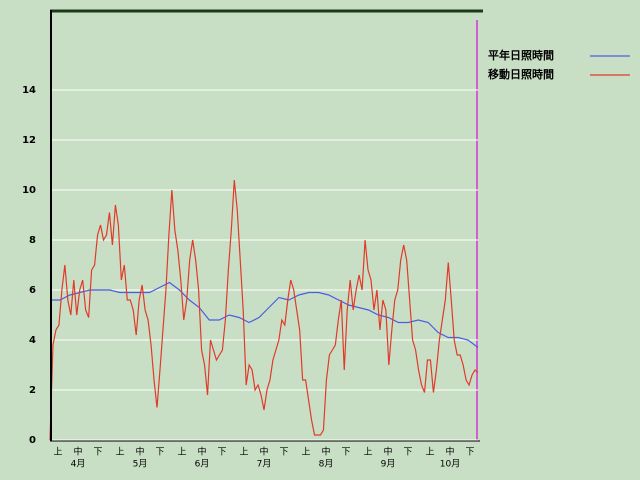 Image resolution: width=640 pixels, height=480 pixels. What do you see at coordinates (140, 464) in the screenshot?
I see `month-label: 5月` at bounding box center [140, 464].